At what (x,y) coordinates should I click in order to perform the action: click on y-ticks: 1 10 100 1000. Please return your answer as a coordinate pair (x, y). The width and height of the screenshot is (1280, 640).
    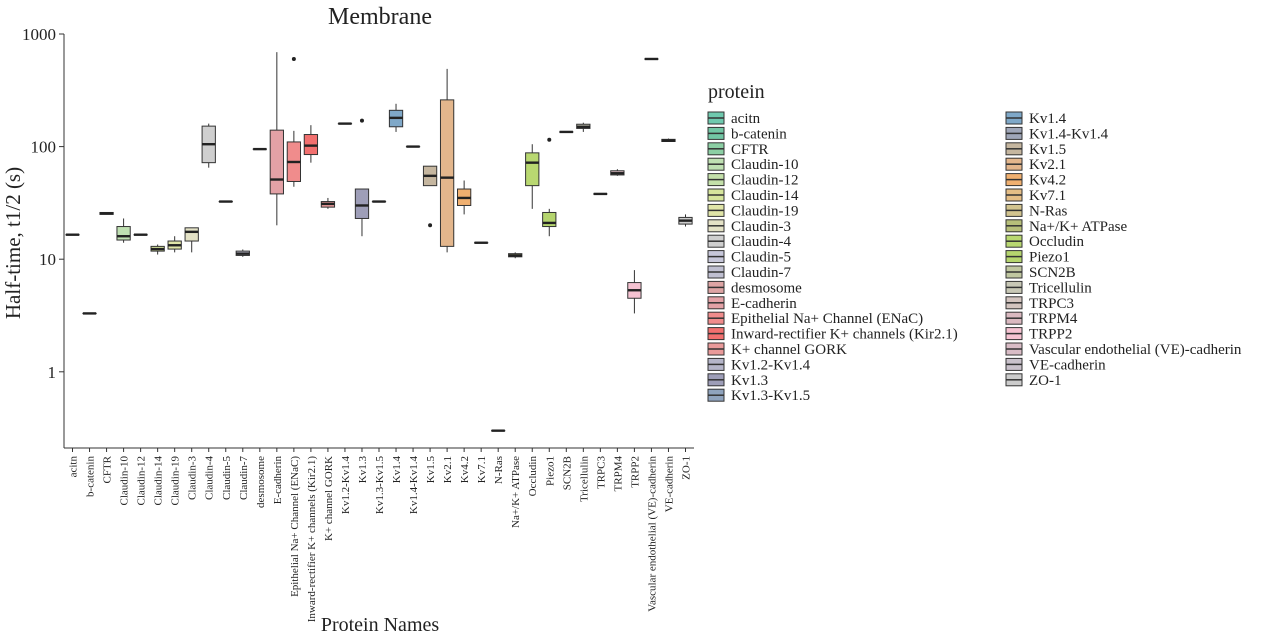
    Looking at the image, I should click on (43, 203).